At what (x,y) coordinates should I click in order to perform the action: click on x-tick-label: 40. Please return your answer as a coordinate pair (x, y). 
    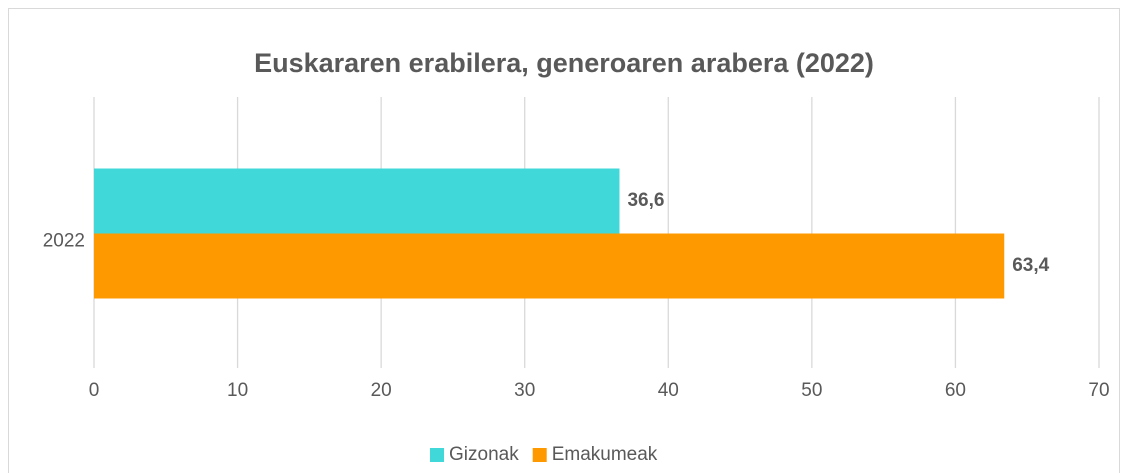
    Looking at the image, I should click on (668, 390).